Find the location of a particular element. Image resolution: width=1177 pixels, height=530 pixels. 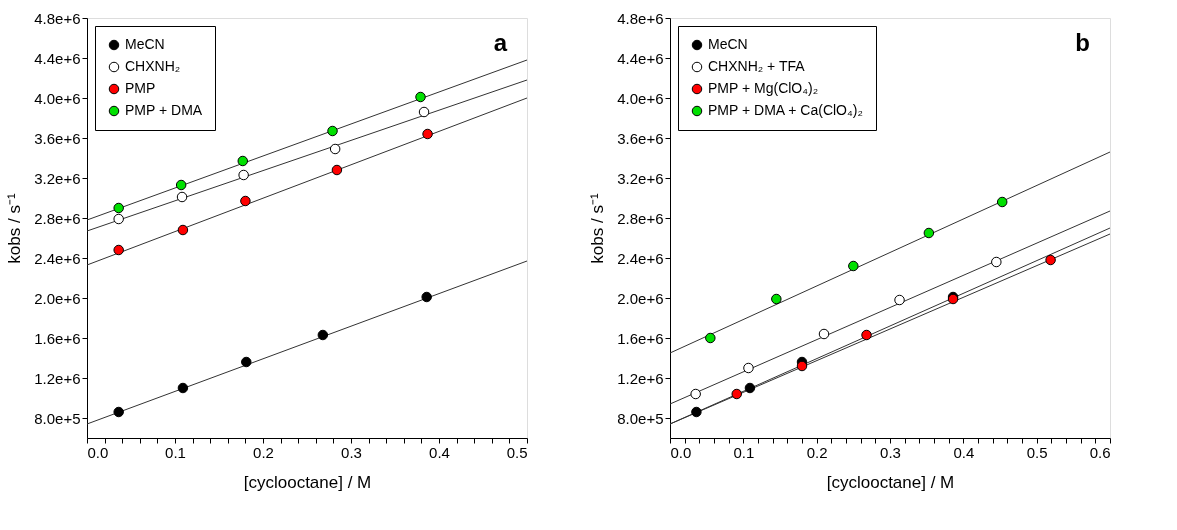

legend-label: PMP + DMA + Ca(ClO₄)₂ is located at coordinates (785, 110).